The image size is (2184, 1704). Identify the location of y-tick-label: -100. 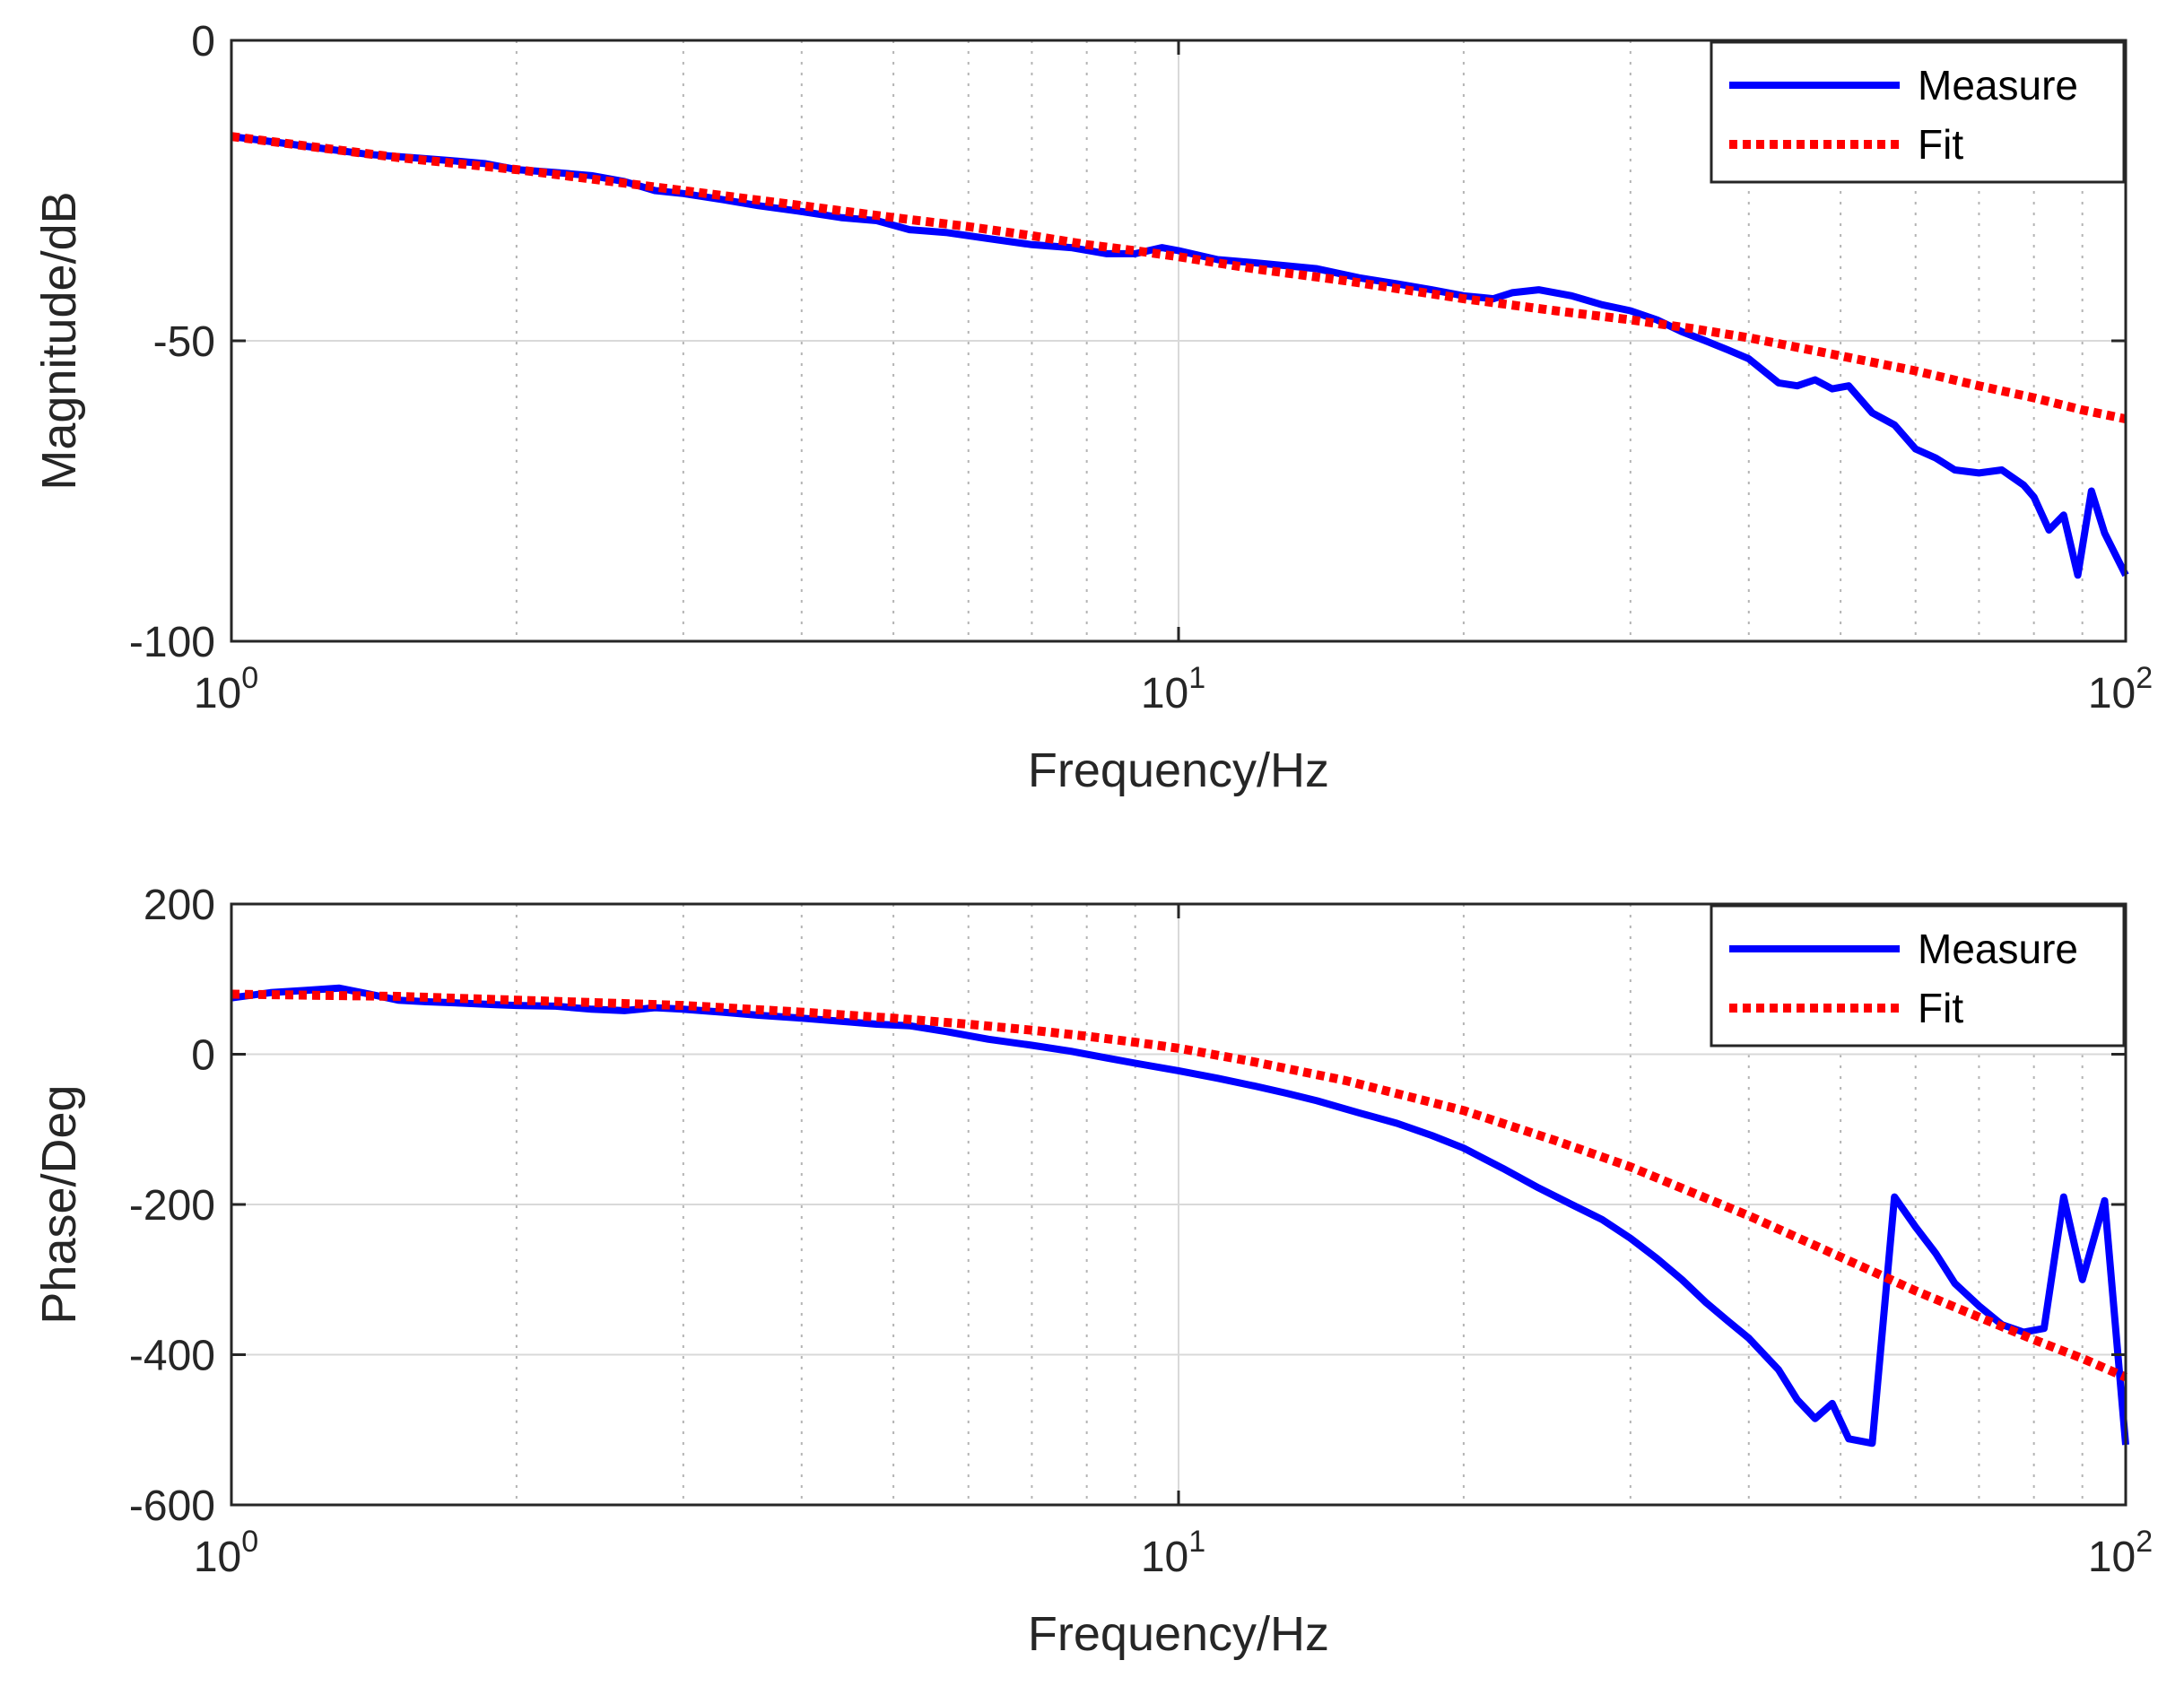
(172, 642).